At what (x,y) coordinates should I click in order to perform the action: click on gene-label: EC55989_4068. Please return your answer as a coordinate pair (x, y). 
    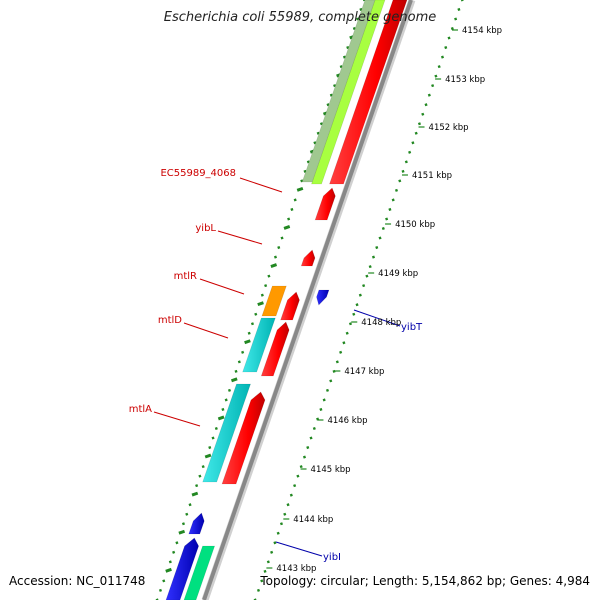
    Looking at the image, I should click on (198, 173).